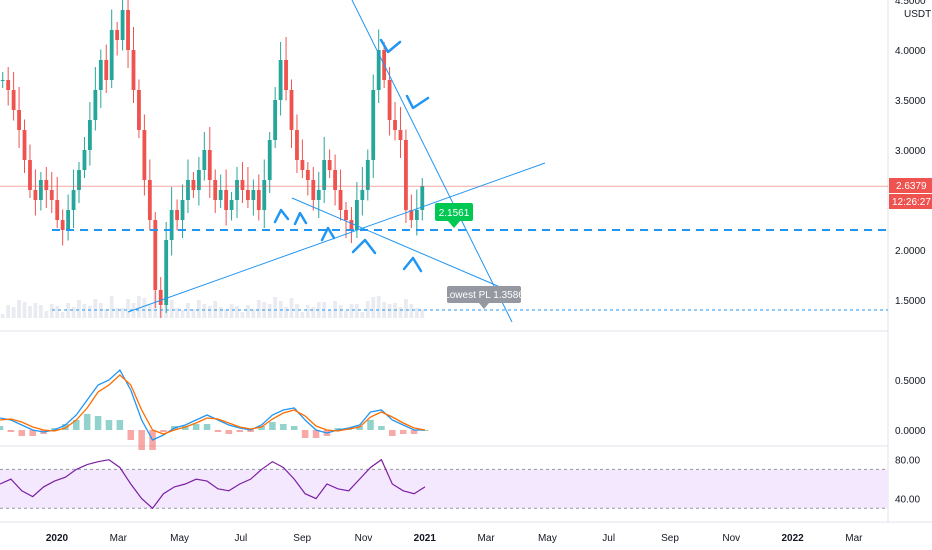 This screenshot has width=932, height=550. What do you see at coordinates (910, 301) in the screenshot?
I see `price-tick-label: 1.5000` at bounding box center [910, 301].